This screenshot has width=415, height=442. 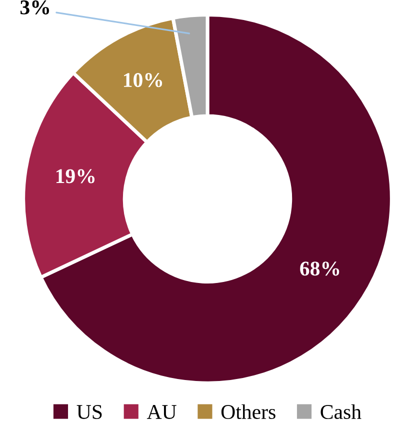 What do you see at coordinates (248, 412) in the screenshot?
I see `legend-label: Others` at bounding box center [248, 412].